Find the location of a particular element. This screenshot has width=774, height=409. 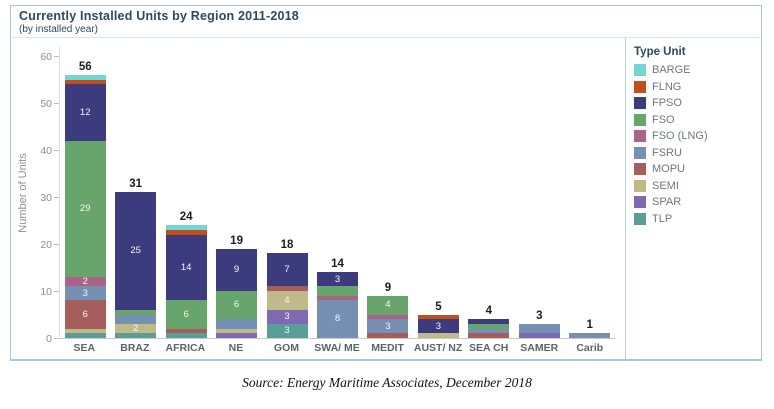

bar-segment-SEMI: 4 is located at coordinates (287, 300).